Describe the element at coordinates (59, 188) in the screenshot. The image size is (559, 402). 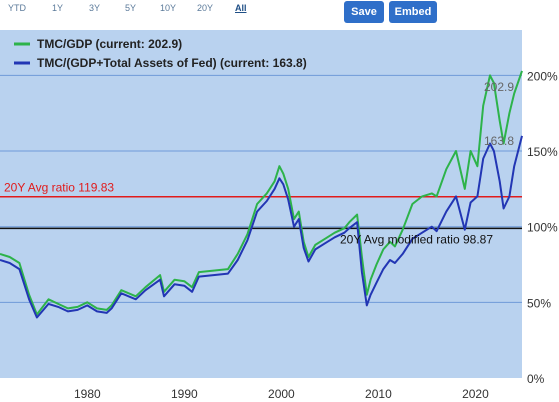
I see `ref-label-20y-avg: 20Y Avg ratio 119.83` at that location.